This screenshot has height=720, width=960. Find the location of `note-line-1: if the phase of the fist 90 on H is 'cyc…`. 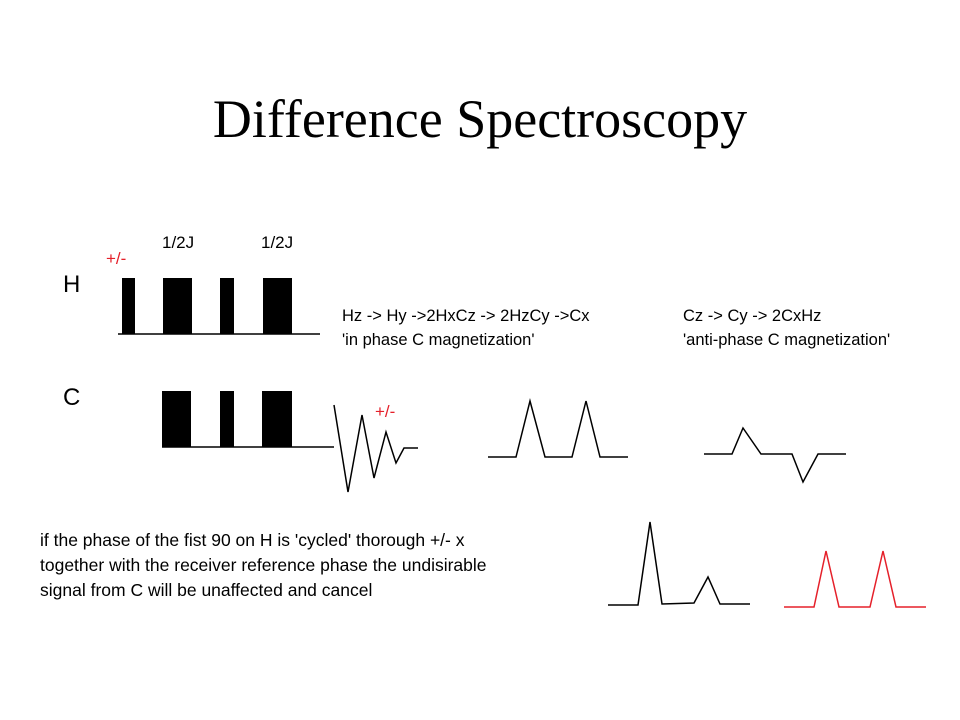

note-line-1: if the phase of the fist 90 on H is 'cyc… is located at coordinates (252, 540).